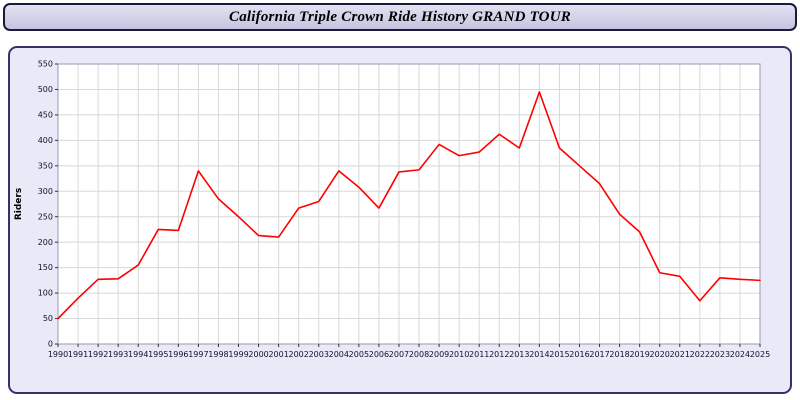 The width and height of the screenshot is (800, 400). What do you see at coordinates (118, 354) in the screenshot?
I see `x-tick-label: 1993` at bounding box center [118, 354].